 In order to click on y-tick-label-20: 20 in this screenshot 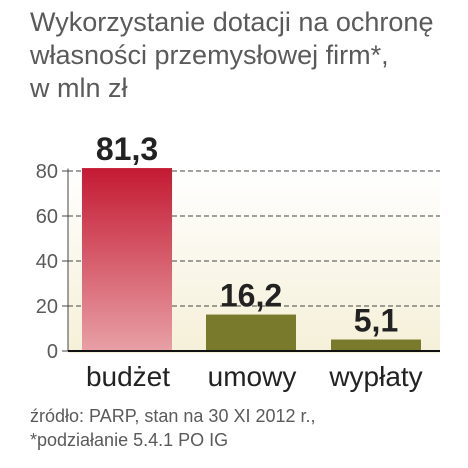, I will do `click(47, 307)`.